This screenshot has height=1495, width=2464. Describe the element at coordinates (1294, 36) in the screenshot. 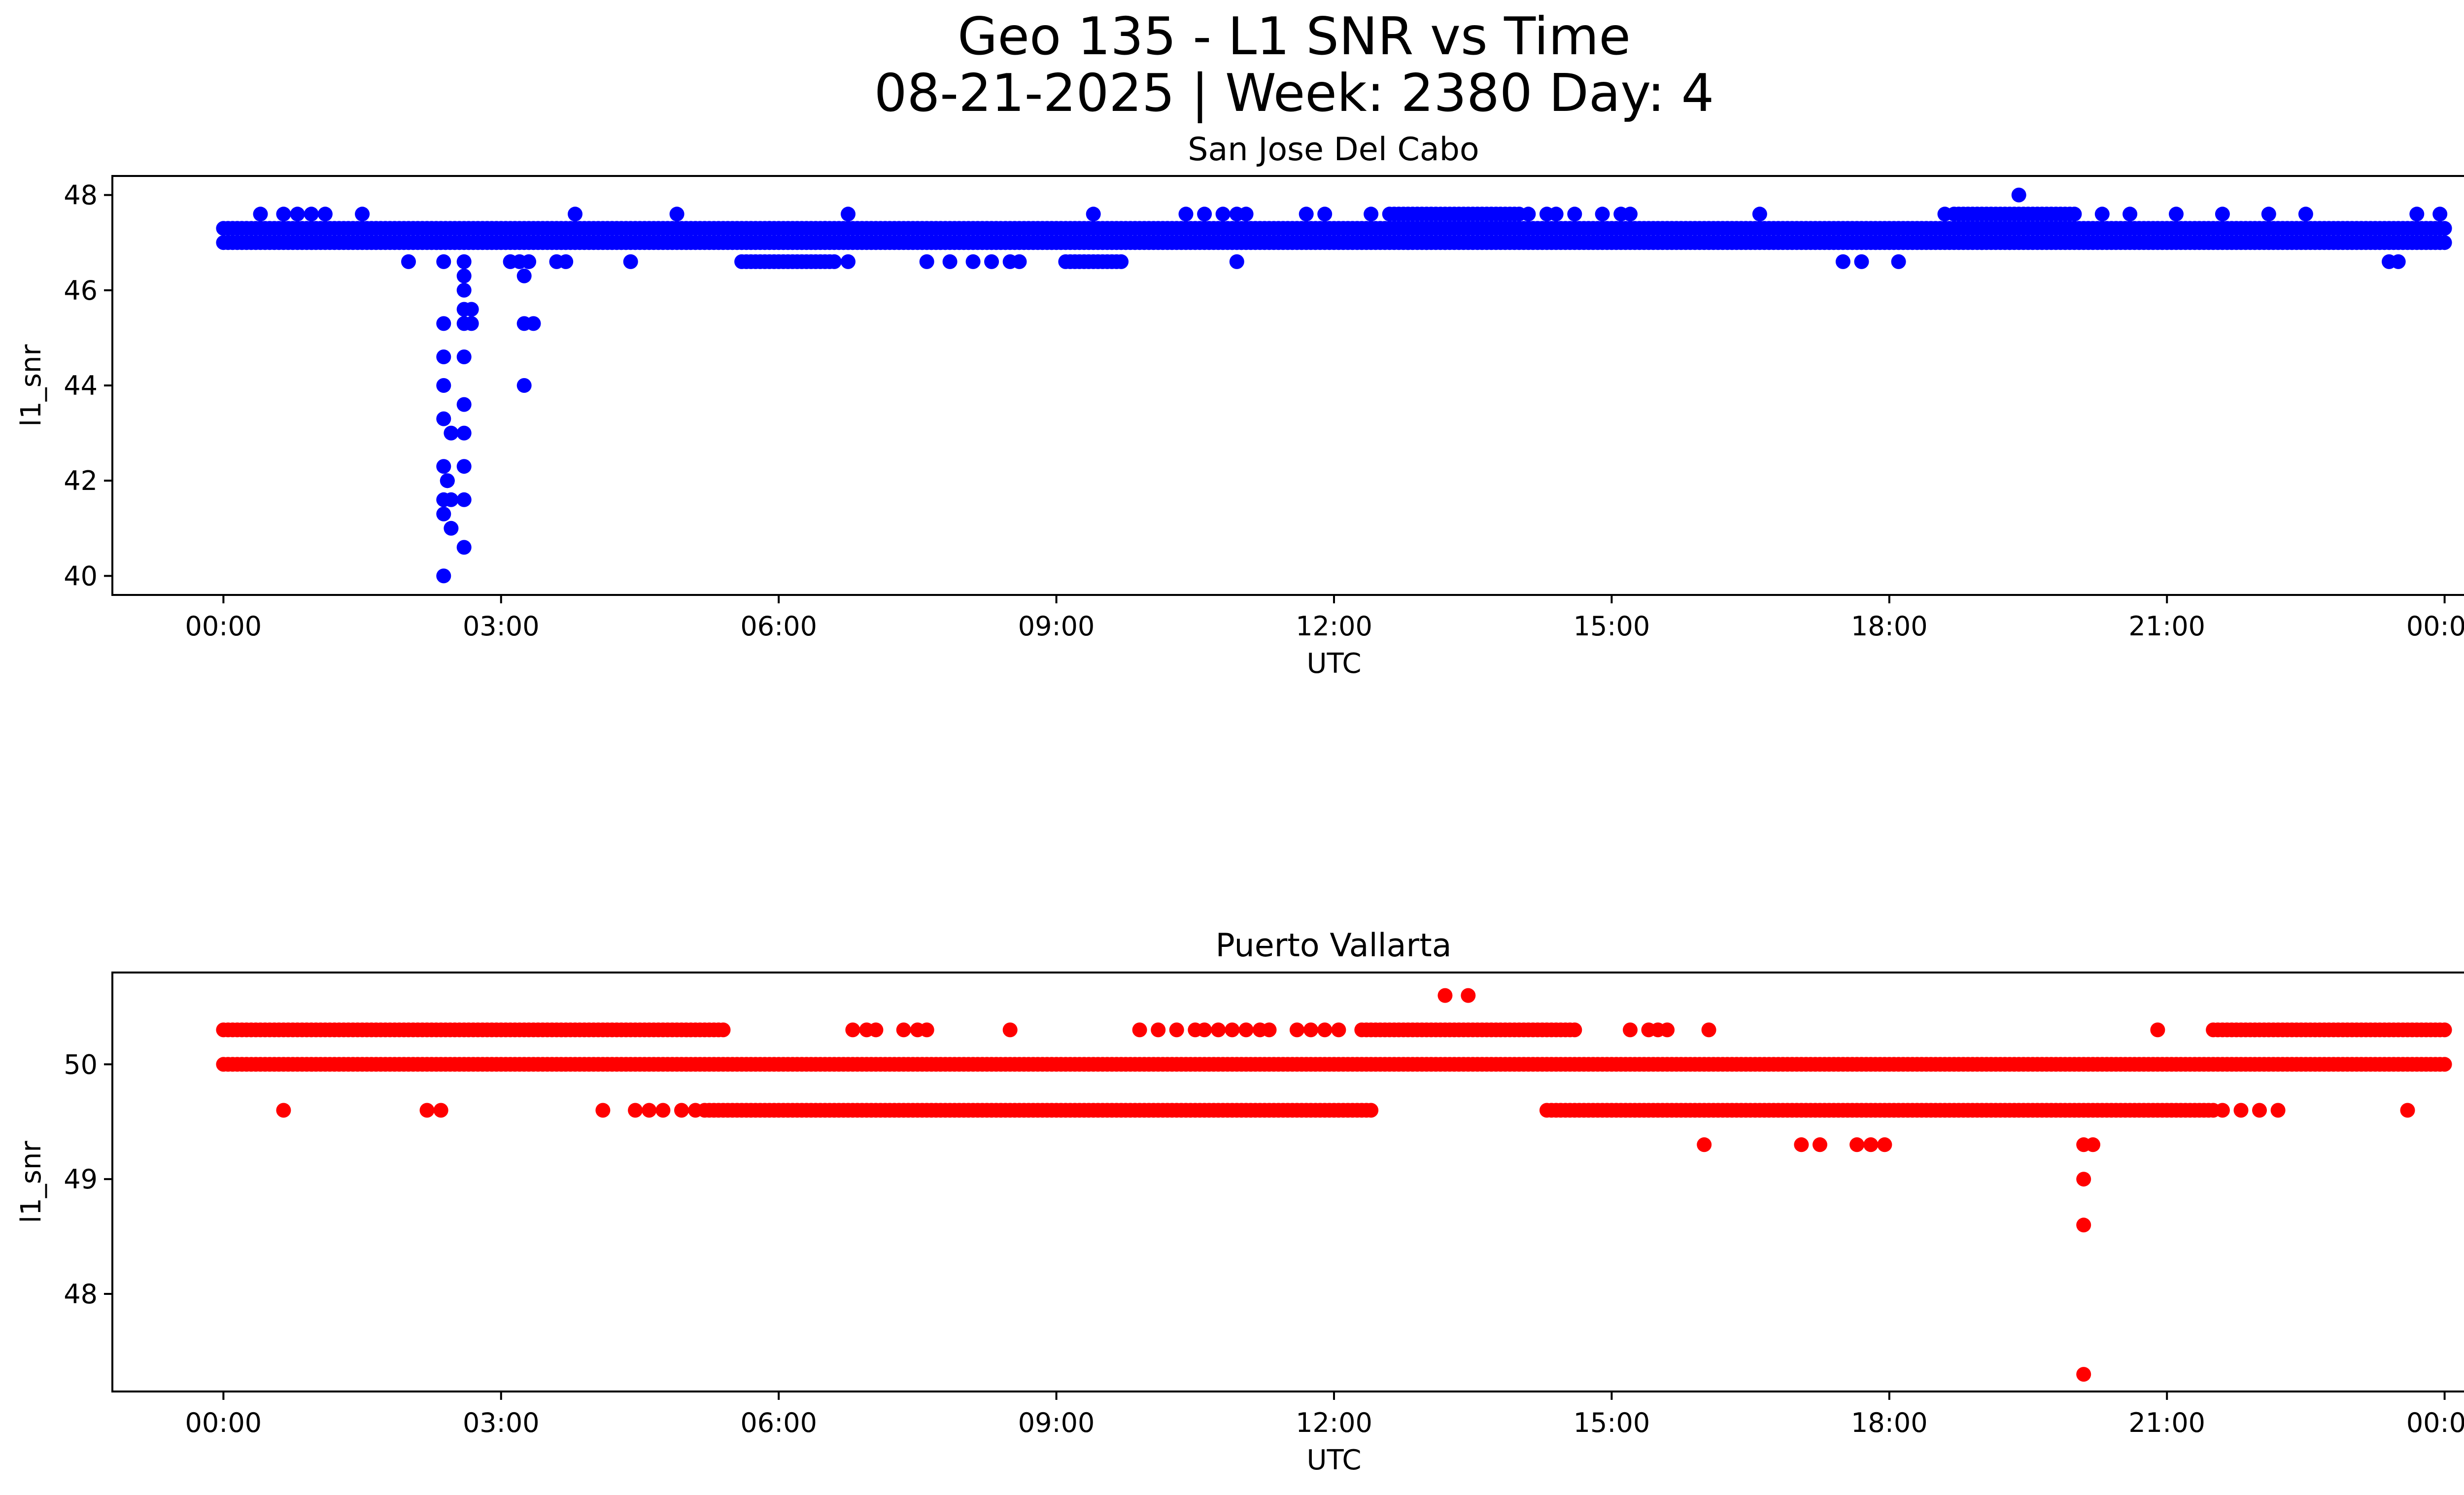

I see `figure-title-line1: Geo 135 - L1 SNR vs Time` at that location.